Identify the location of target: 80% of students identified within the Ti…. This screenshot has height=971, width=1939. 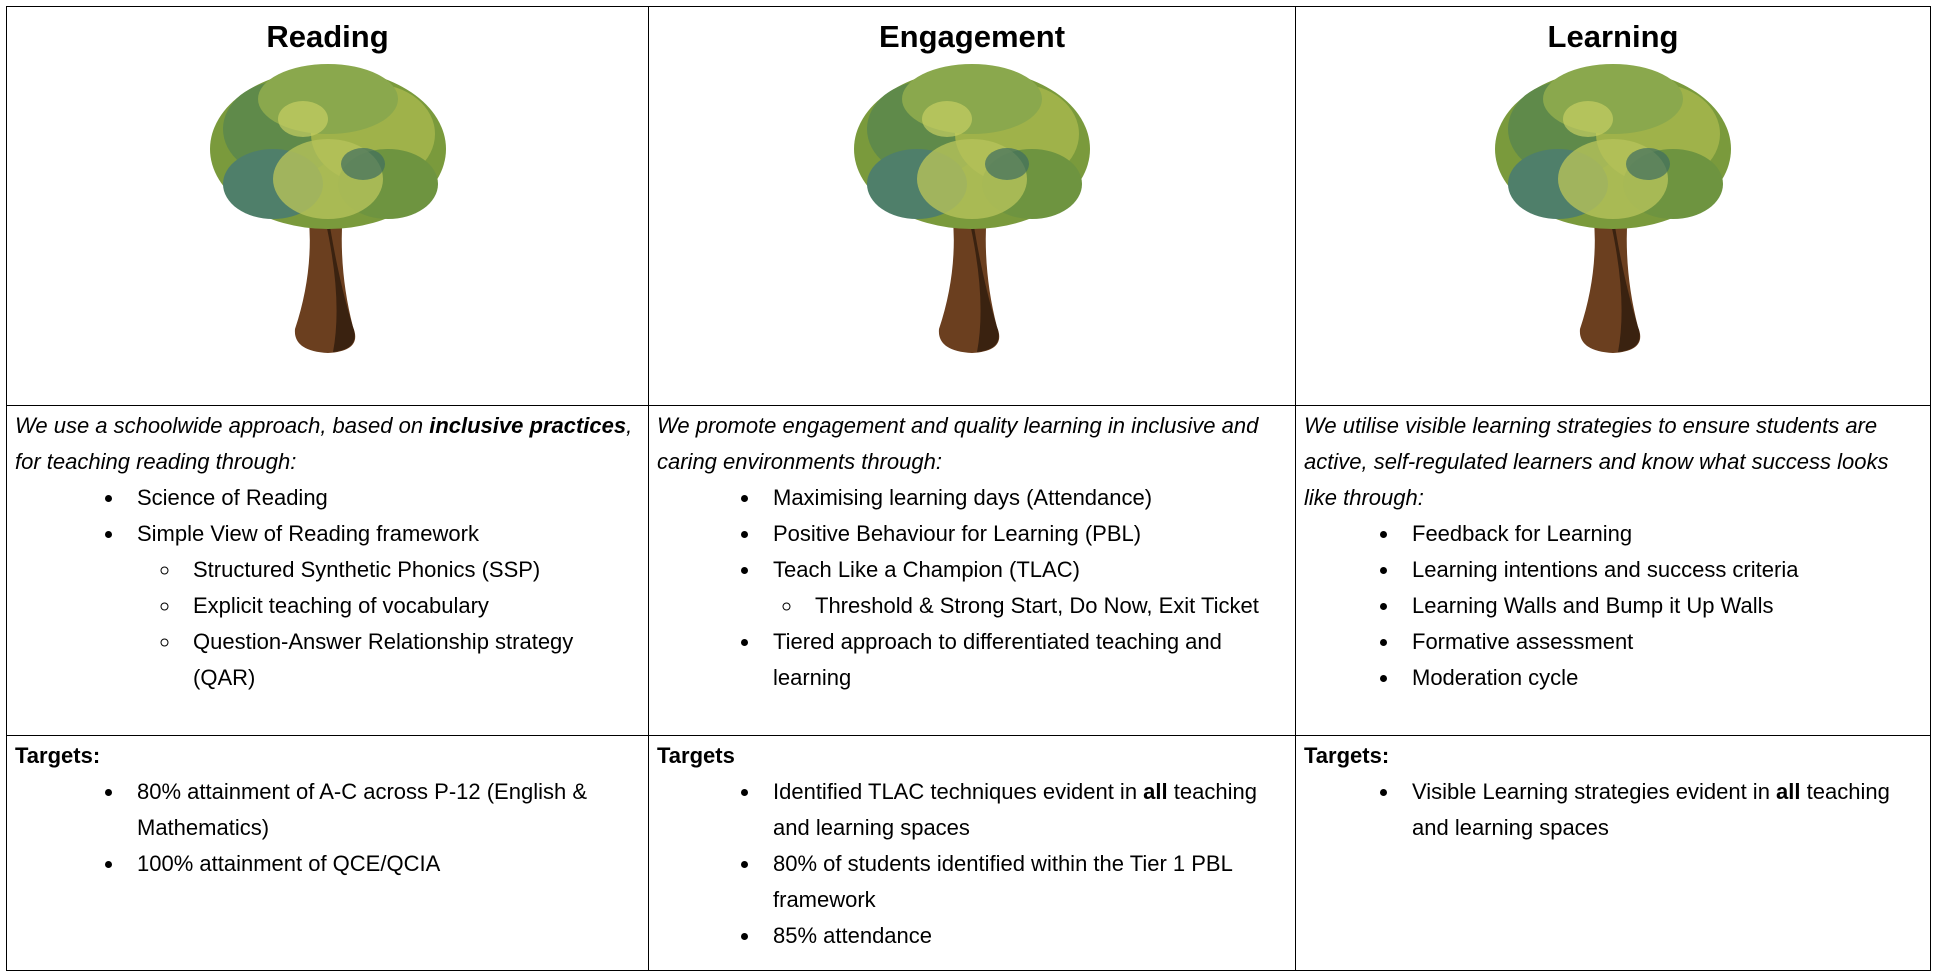
(1024, 882).